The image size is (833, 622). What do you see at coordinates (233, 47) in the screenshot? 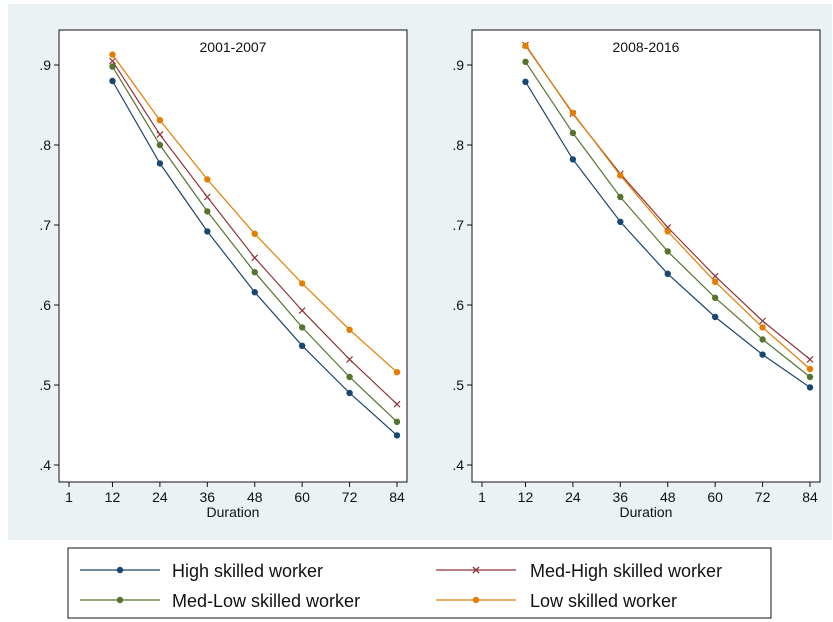
I see `panel-title-left: 2001-2007` at bounding box center [233, 47].